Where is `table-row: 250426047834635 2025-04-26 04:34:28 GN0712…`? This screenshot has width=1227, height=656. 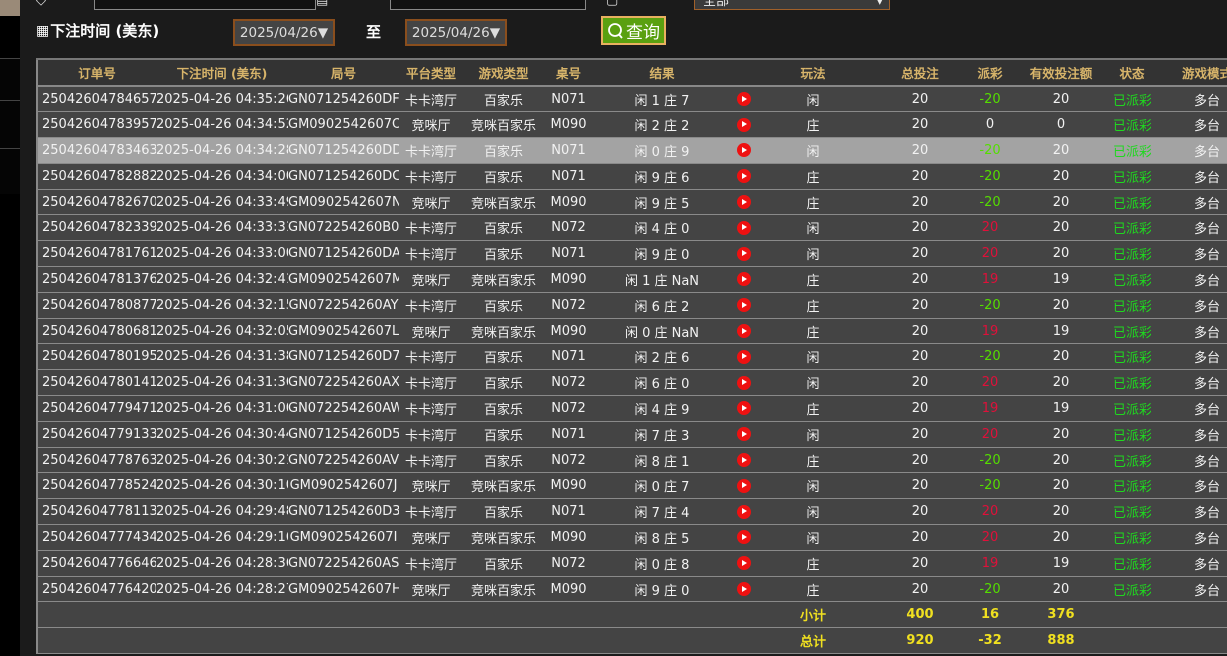 table-row: 250426047834635 2025-04-26 04:34:28 GN0712… is located at coordinates (632, 150).